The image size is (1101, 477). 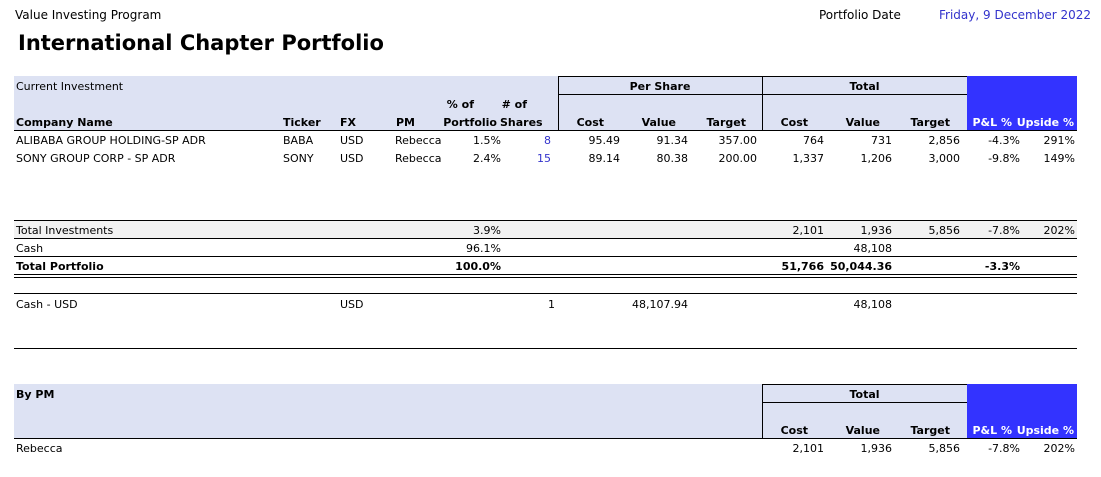 I want to click on ticker: BABA, so click(x=298, y=140).